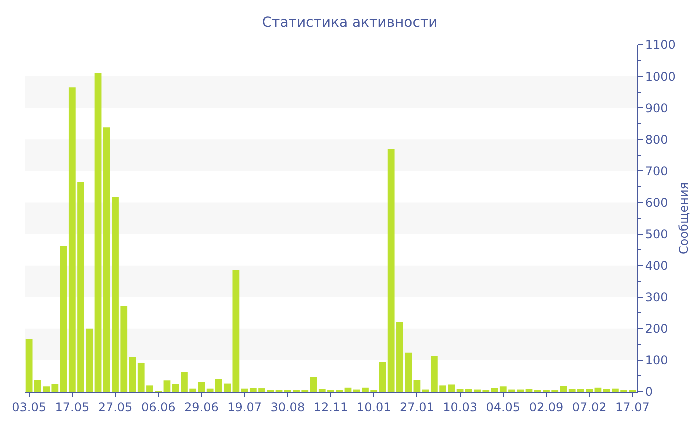 This screenshot has height=430, width=700. Describe the element at coordinates (649, 392) in the screenshot. I see `y2-tick-label: 0` at that location.